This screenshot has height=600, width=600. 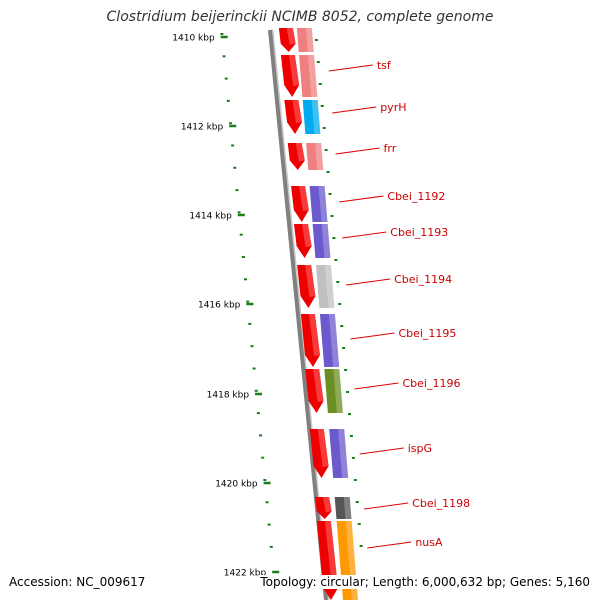 I want to click on gene-label: pyrH, so click(x=393, y=107).